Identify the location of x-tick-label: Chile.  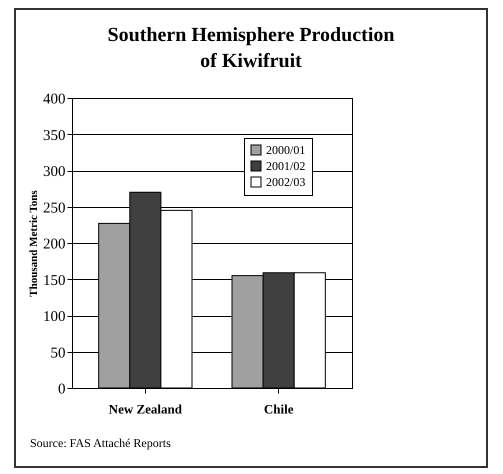
(279, 409).